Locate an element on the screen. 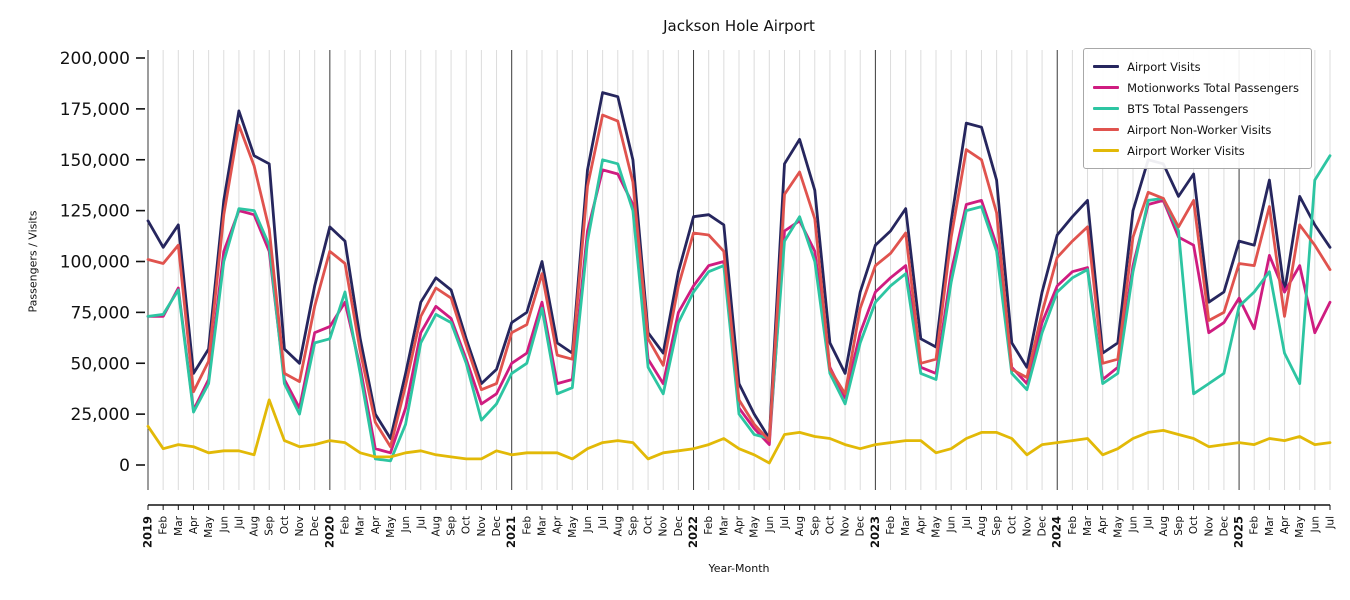 This screenshot has height=600, width=1350. y-tick-label: 200,000 is located at coordinates (95, 59).